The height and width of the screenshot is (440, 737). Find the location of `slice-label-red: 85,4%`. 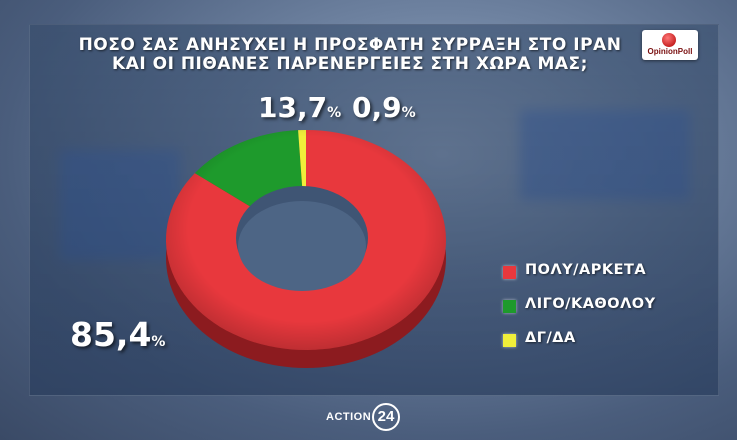

slice-label-red: 85,4% is located at coordinates (117, 334).